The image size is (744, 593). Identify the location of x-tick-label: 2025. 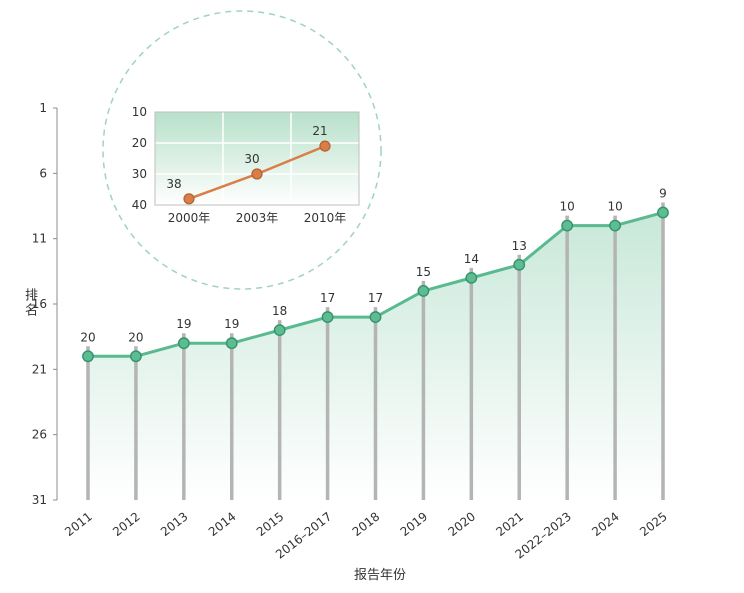
(653, 524).